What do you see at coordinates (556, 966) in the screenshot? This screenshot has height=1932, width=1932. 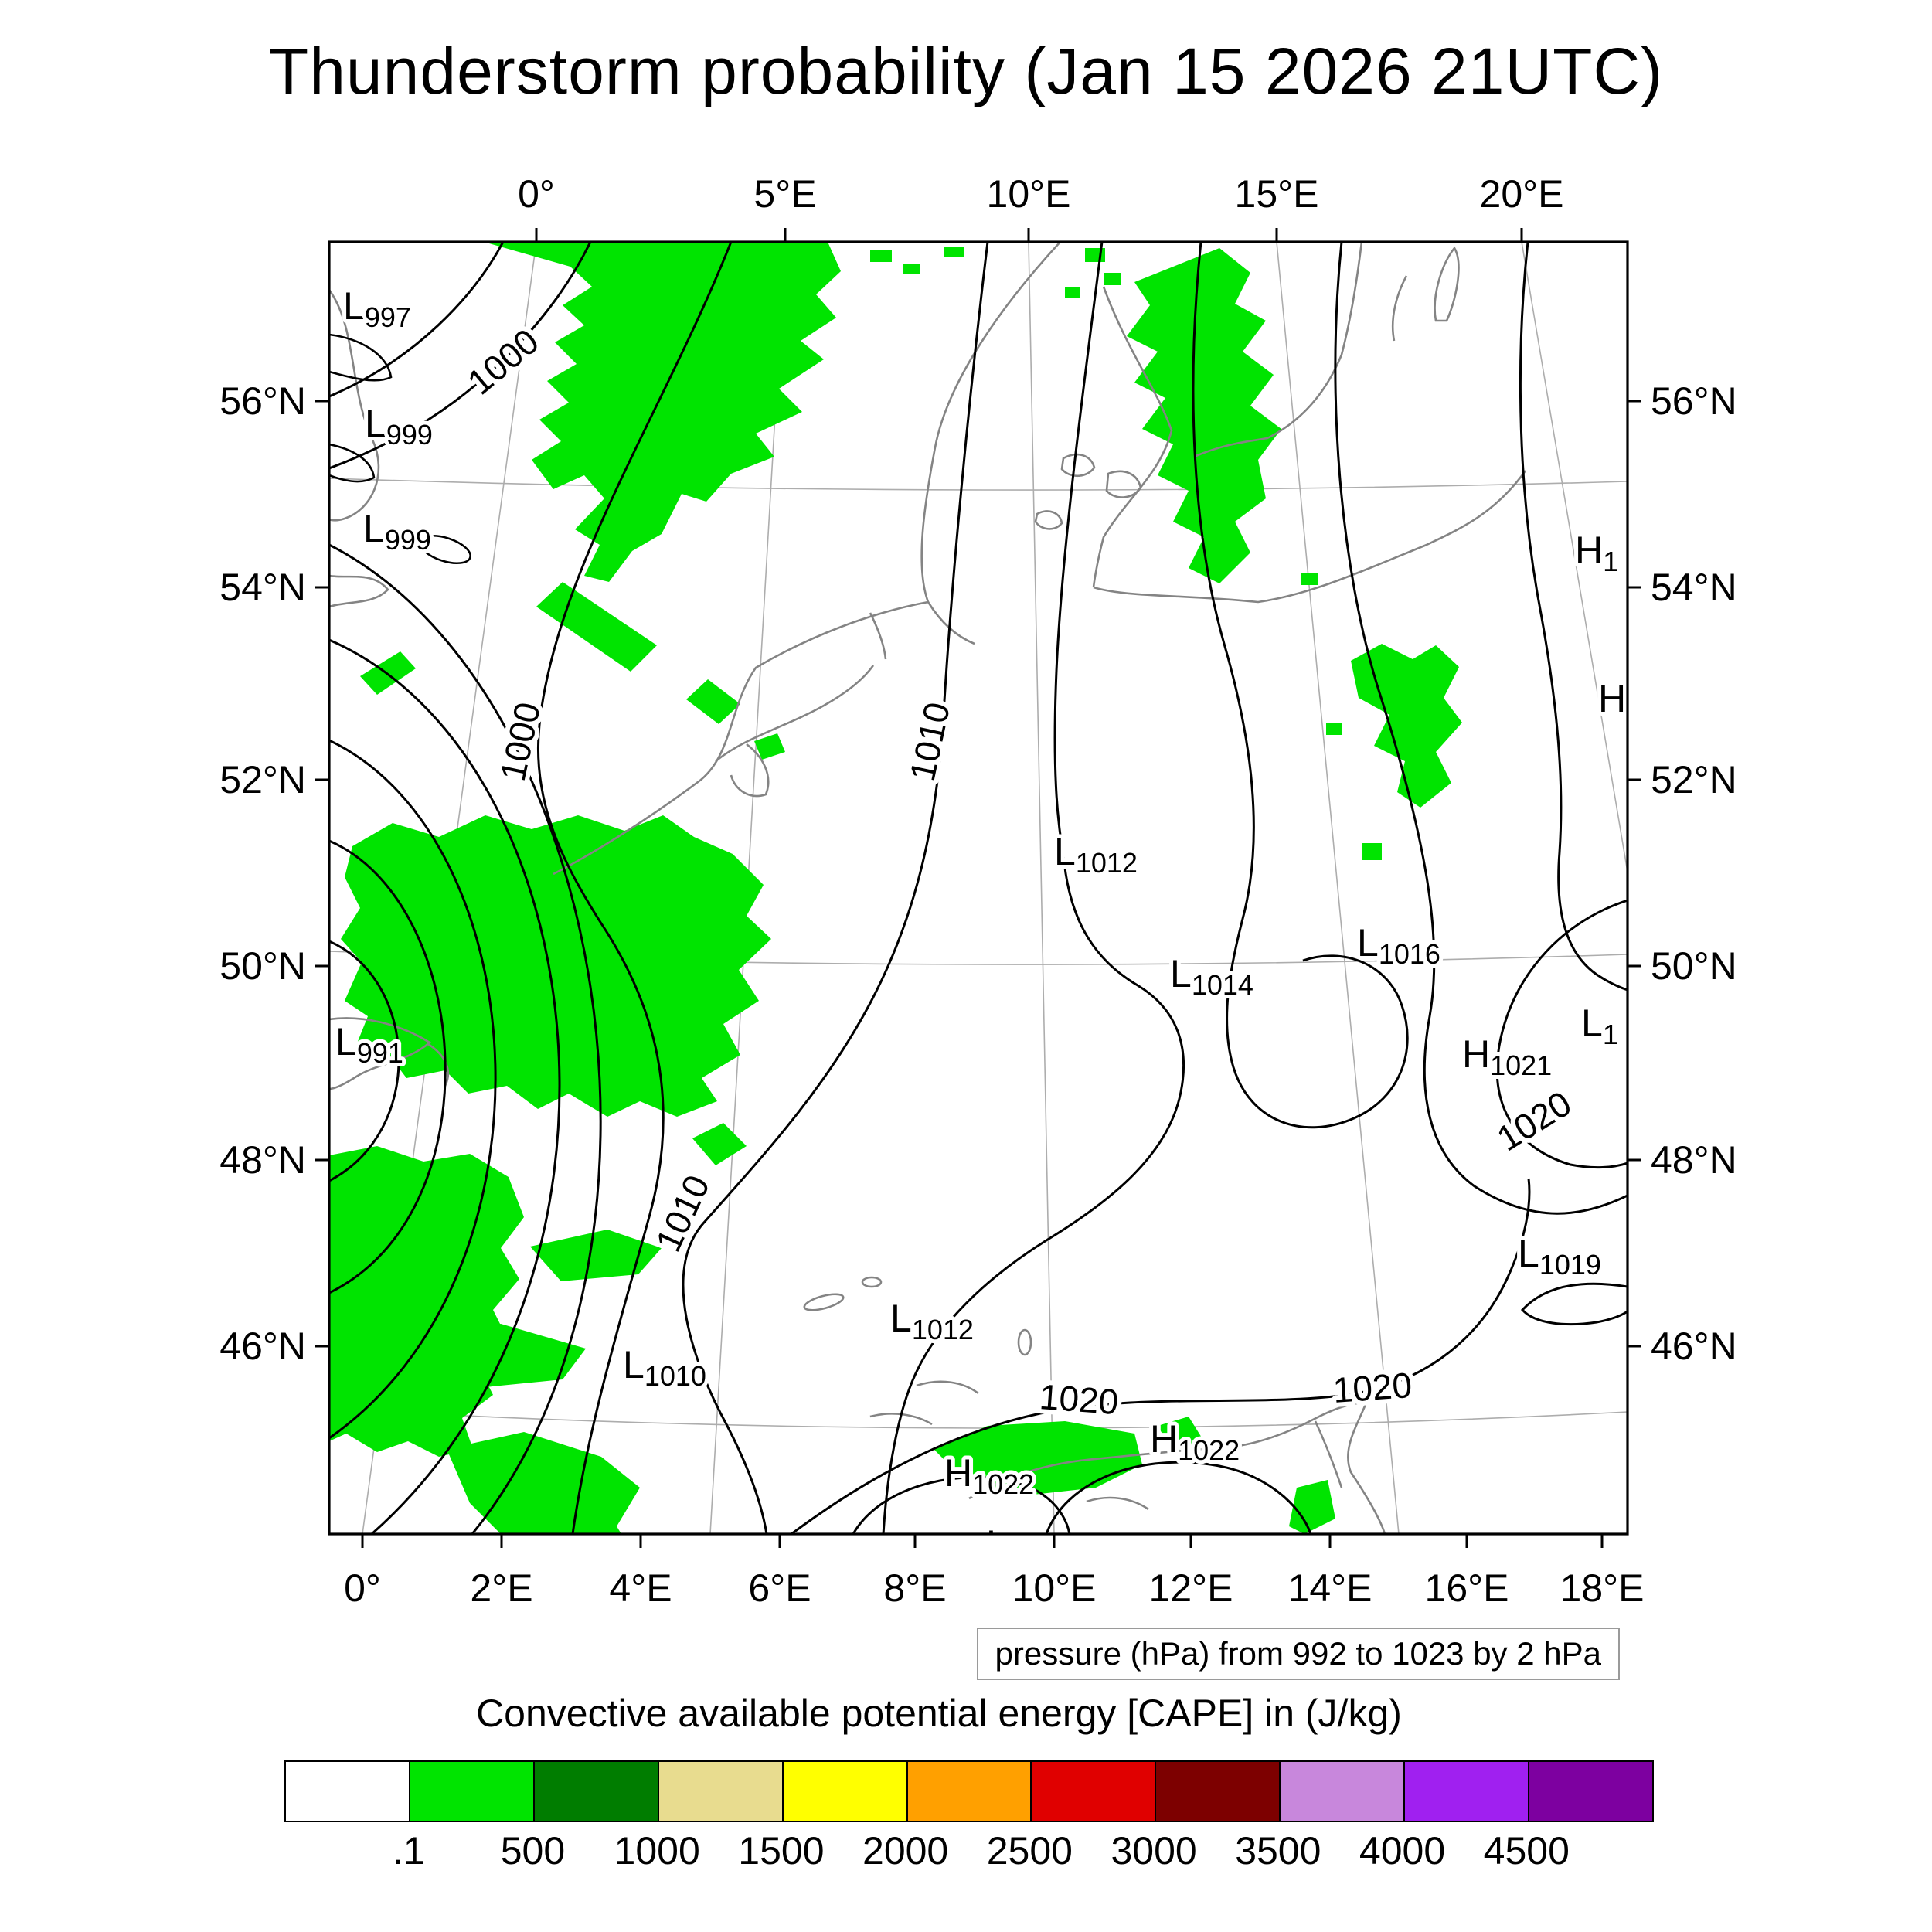 I see `cape-patch-channel` at bounding box center [556, 966].